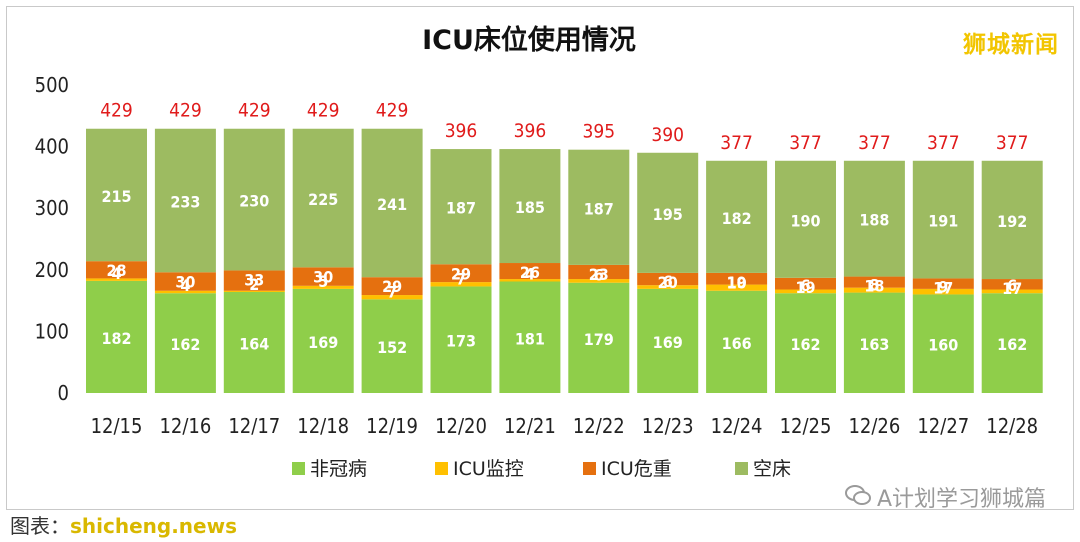  I want to click on data-label: 164, so click(254, 343).